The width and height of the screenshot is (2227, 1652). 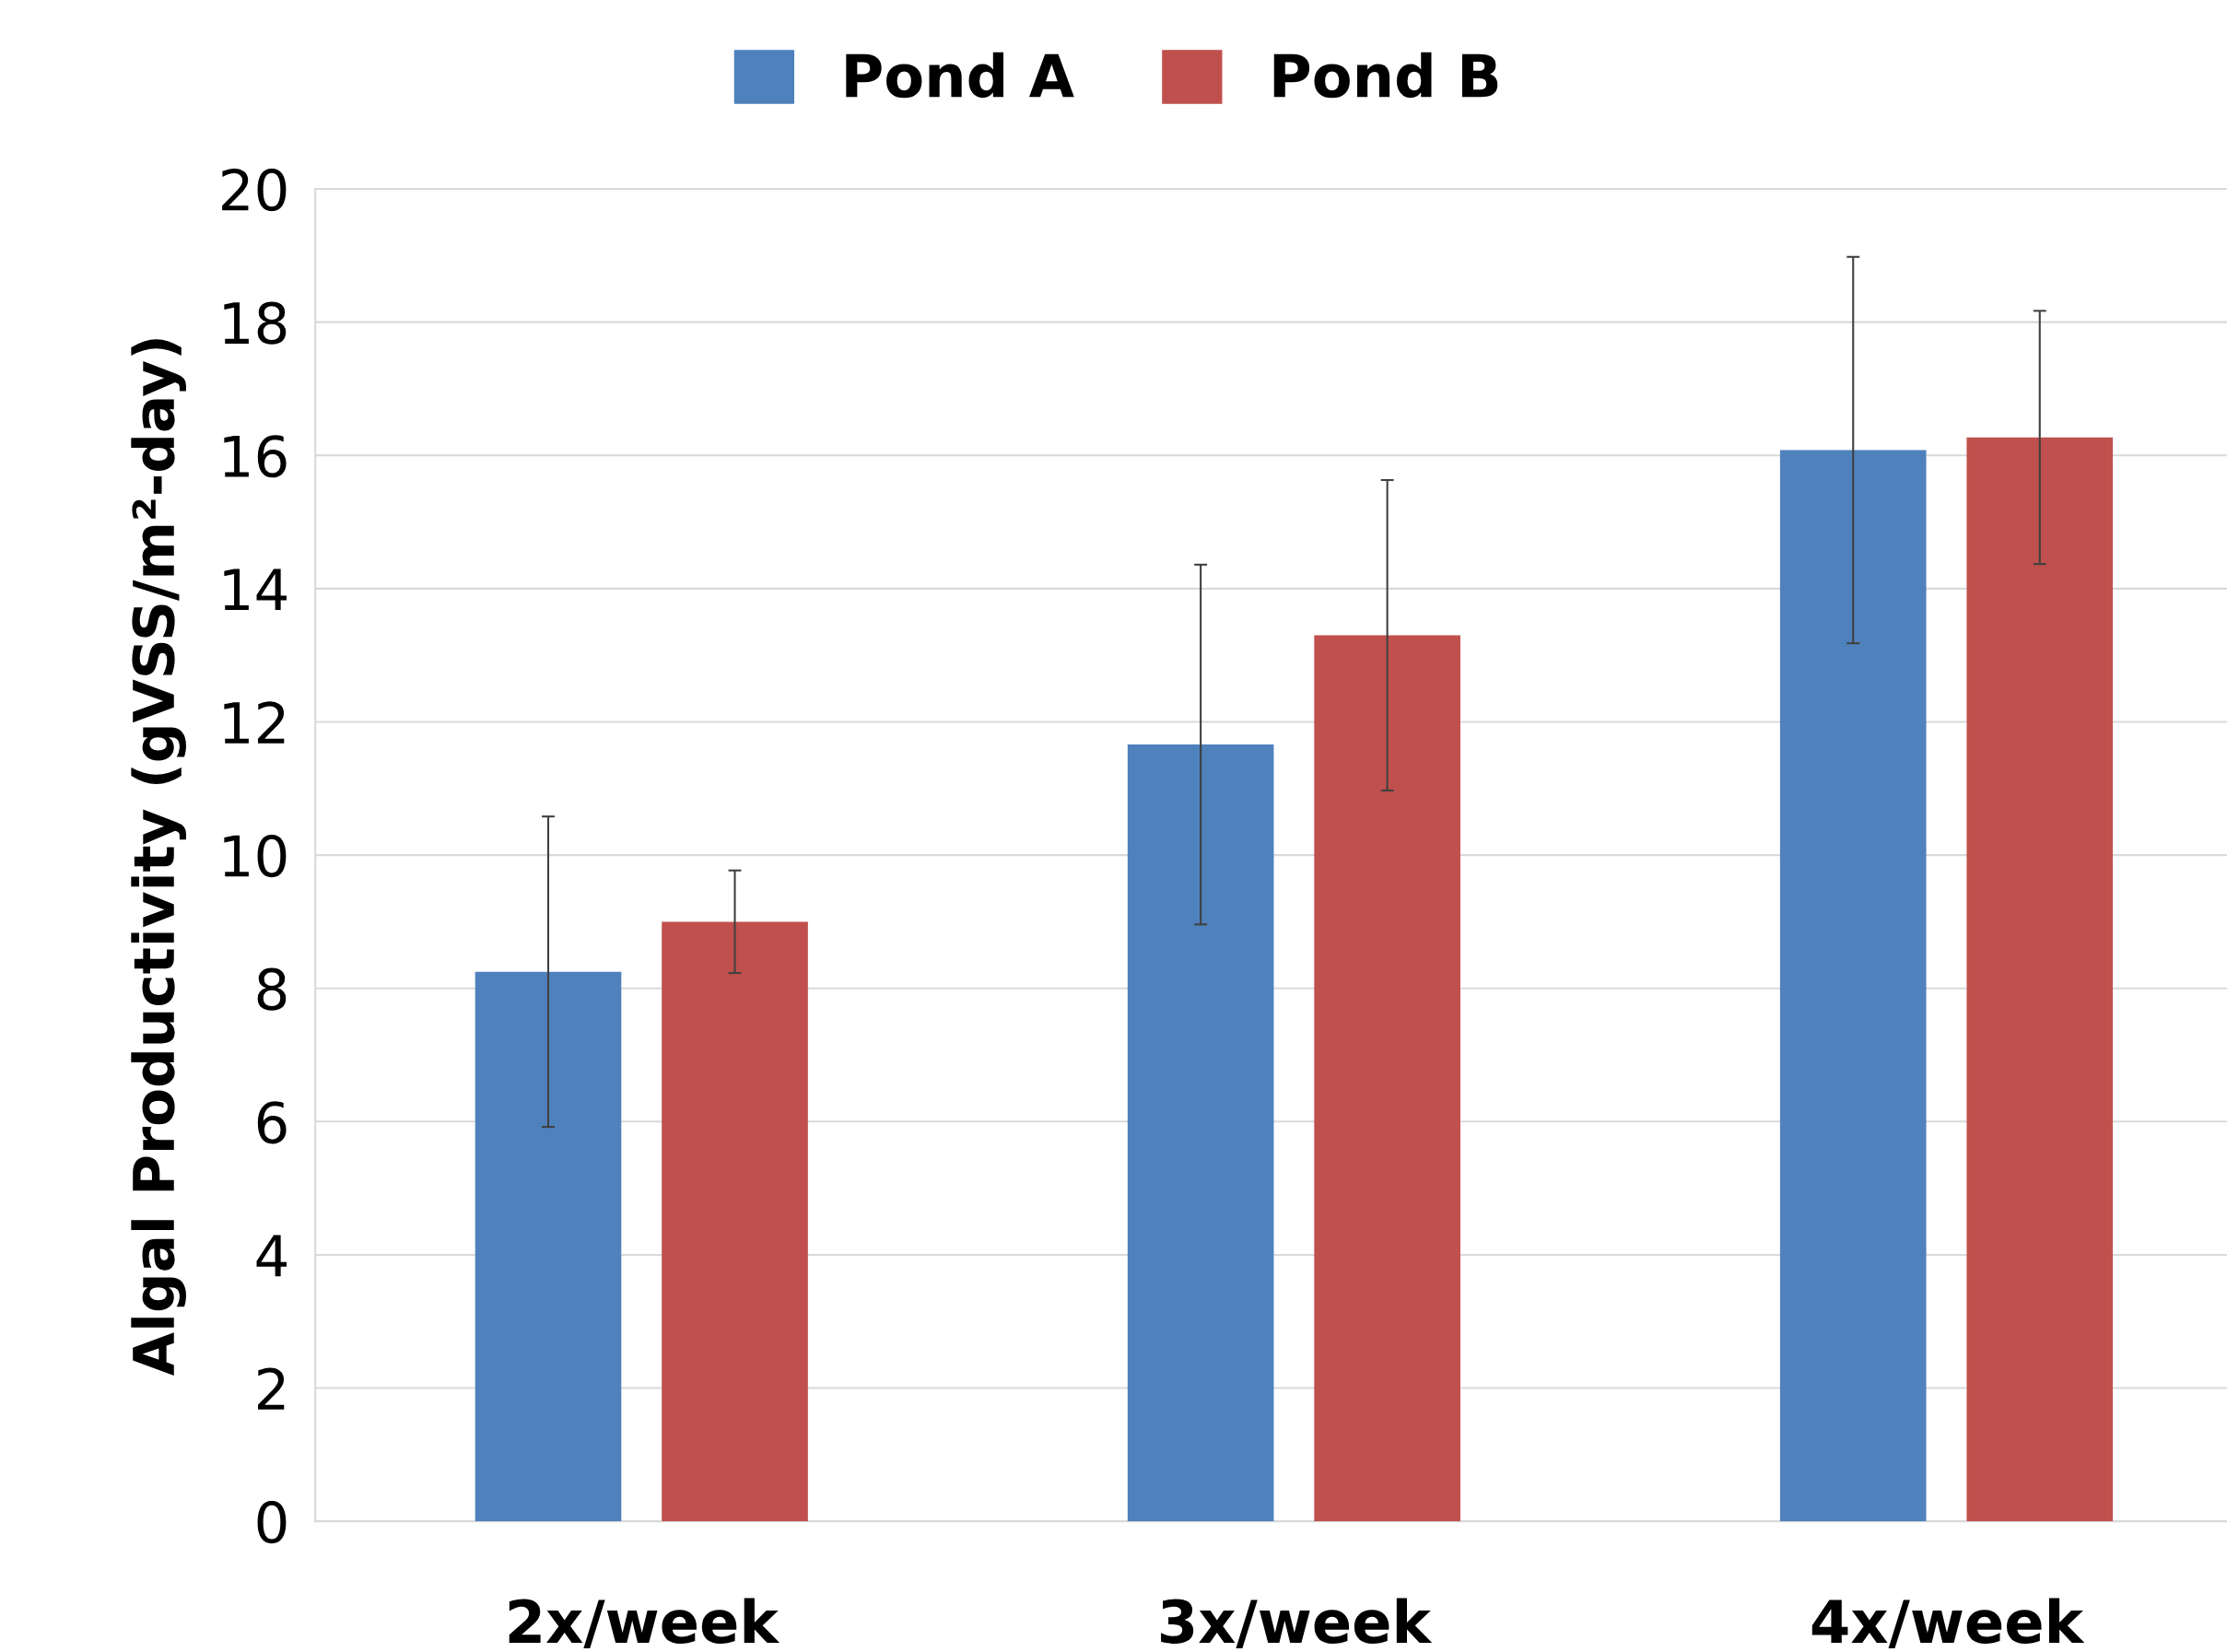 What do you see at coordinates (272, 1522) in the screenshot?
I see `y-tick-label: 0` at bounding box center [272, 1522].